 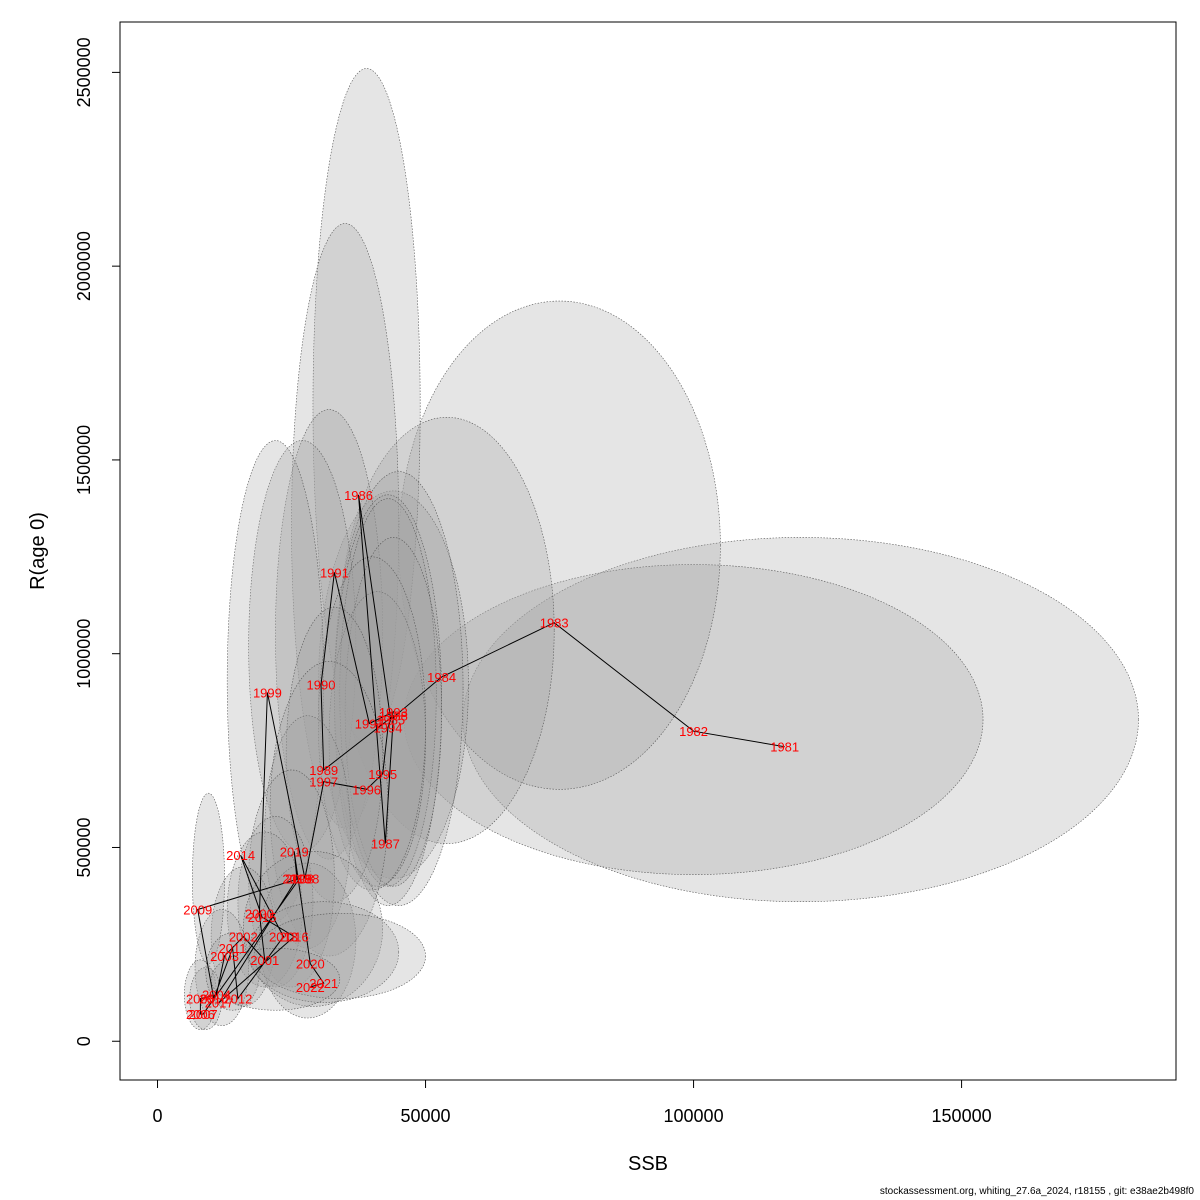 I want to click on x-tick-label: 50000, so click(x=426, y=1116).